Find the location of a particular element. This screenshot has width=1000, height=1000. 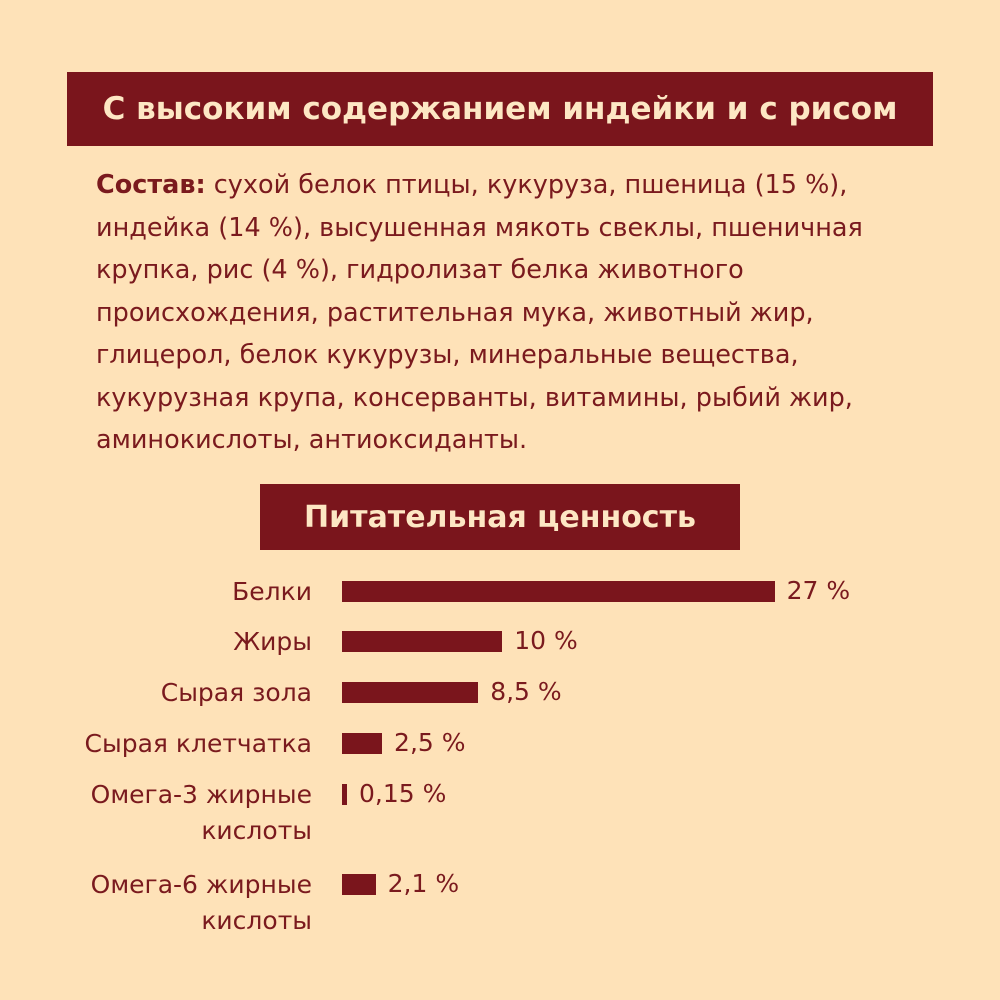

bar-value-label: 27 % is located at coordinates (818, 590).